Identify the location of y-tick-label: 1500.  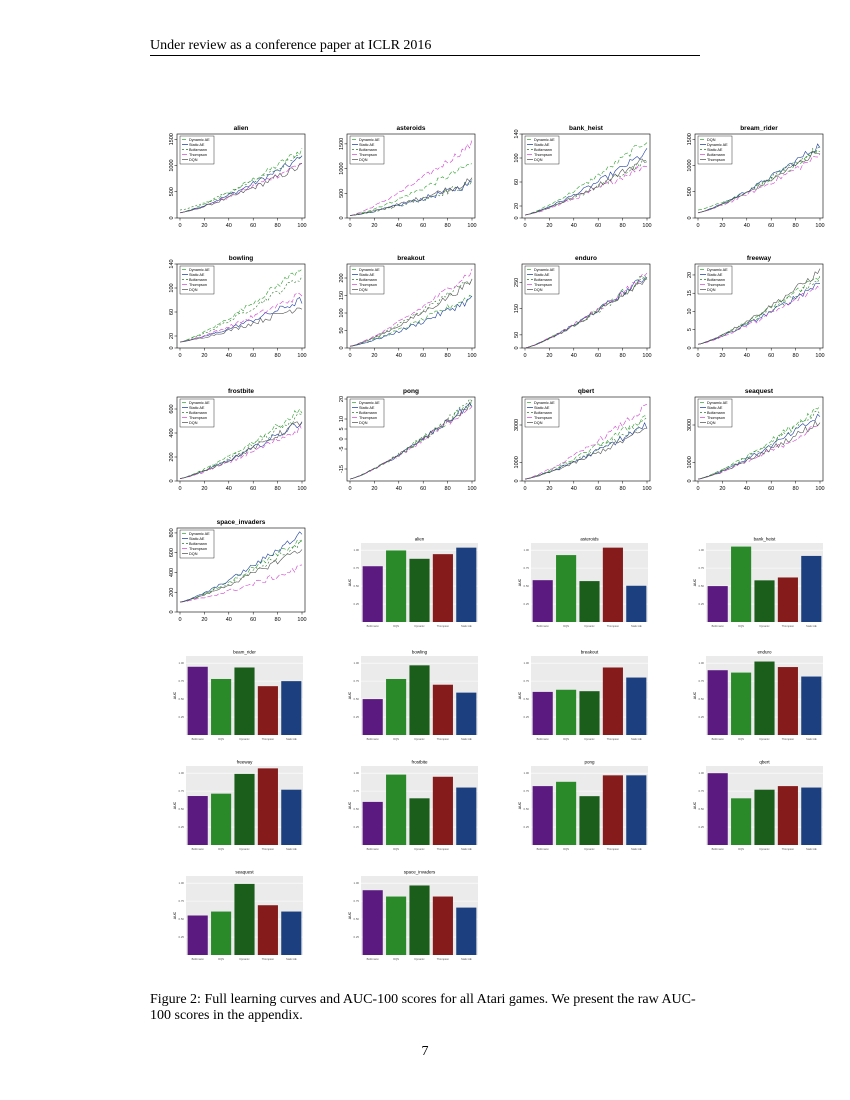
(172, 139).